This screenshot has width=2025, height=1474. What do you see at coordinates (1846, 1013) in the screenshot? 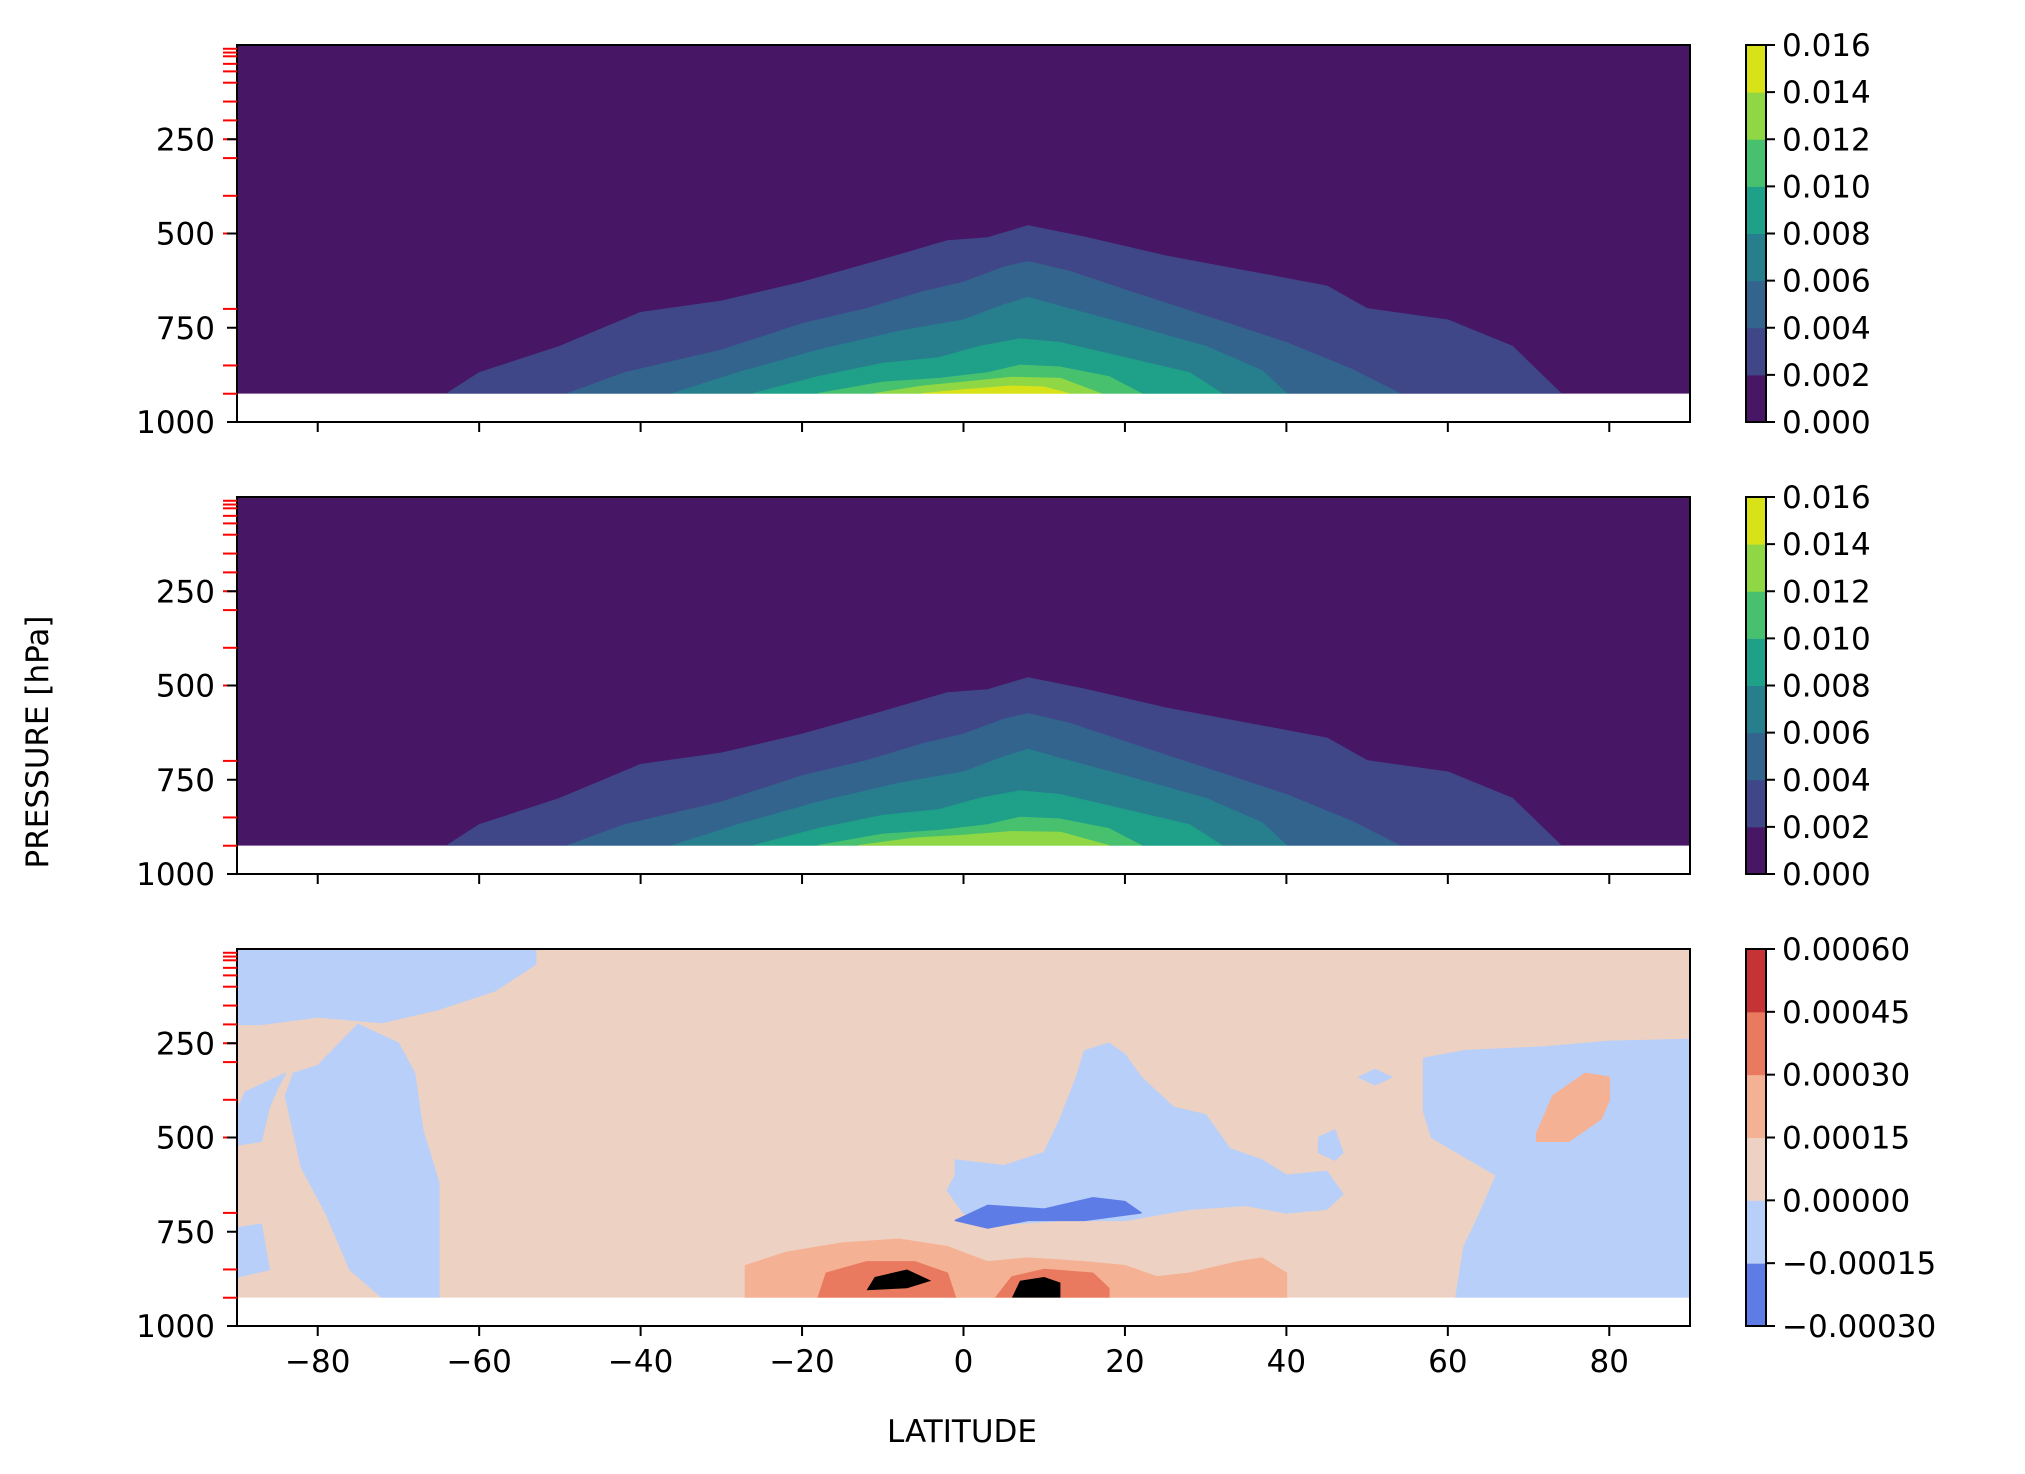
I see `colorbar-tick-label: 0.00045` at bounding box center [1846, 1013].